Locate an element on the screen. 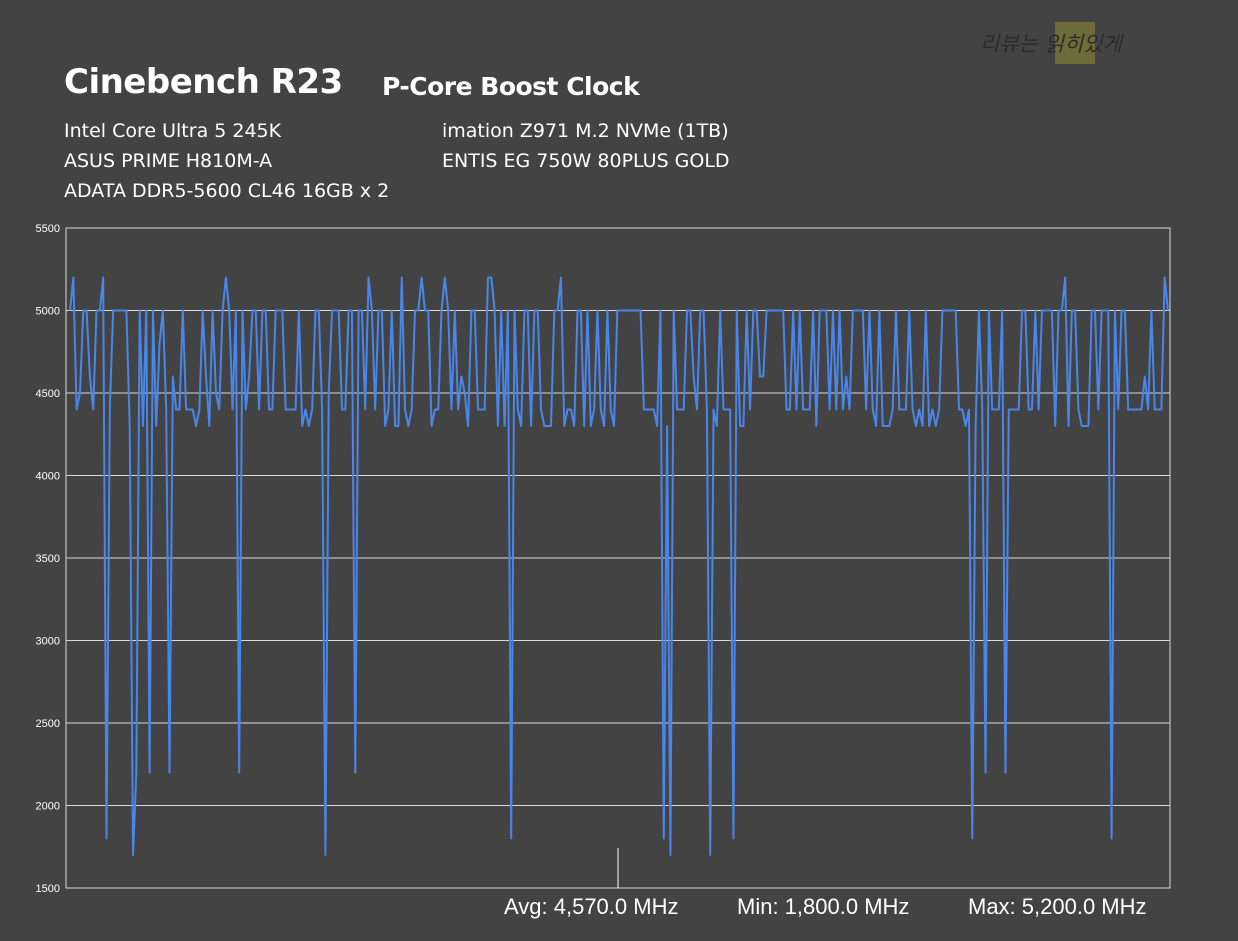  chart-subtitle: P-Core Boost Clock is located at coordinates (511, 86).